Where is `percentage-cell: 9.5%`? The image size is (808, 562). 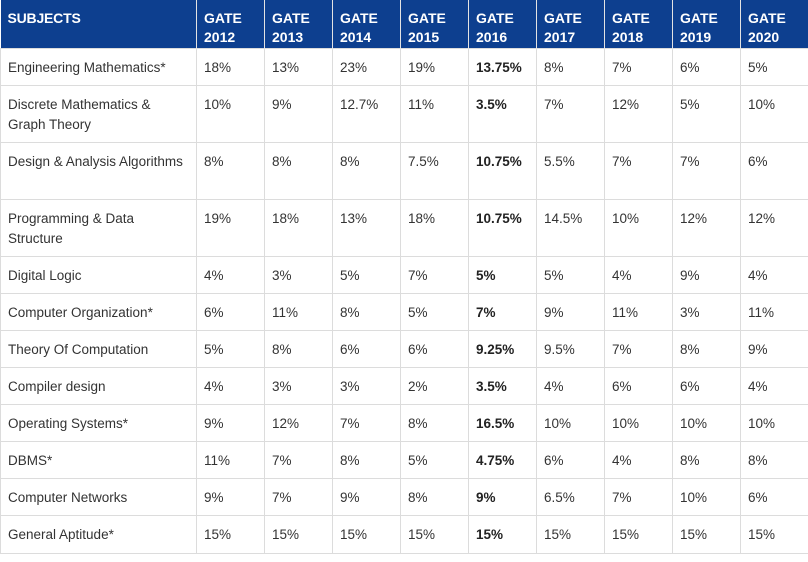 percentage-cell: 9.5% is located at coordinates (570, 348).